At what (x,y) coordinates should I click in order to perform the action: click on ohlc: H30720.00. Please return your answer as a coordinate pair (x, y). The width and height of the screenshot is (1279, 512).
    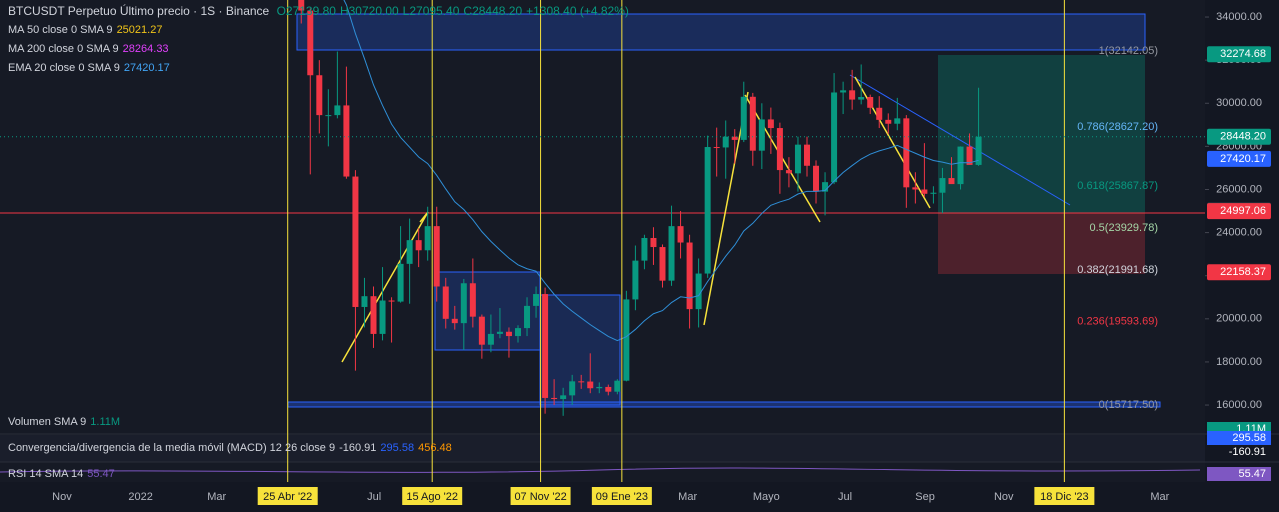
    Looking at the image, I should click on (369, 11).